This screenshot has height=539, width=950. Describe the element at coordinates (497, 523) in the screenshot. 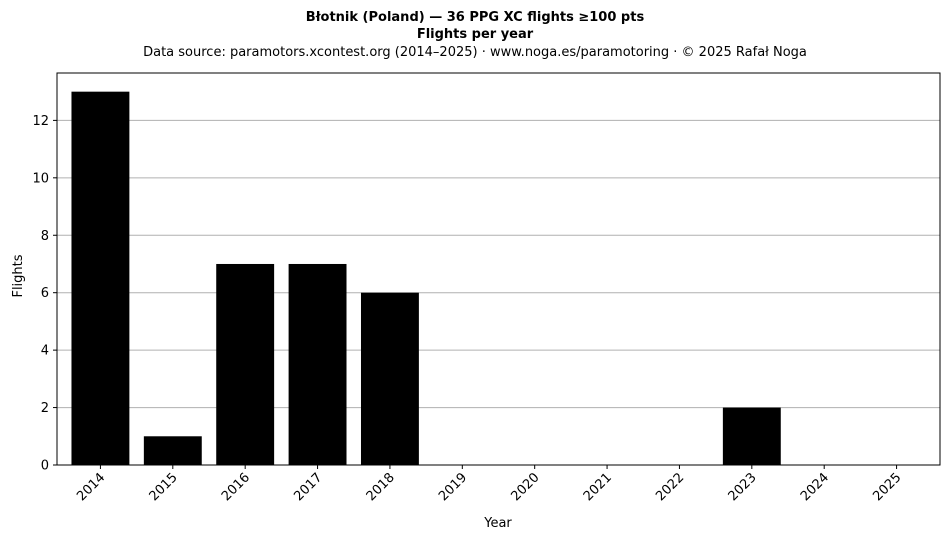

I see `x-axis-label: Year` at that location.